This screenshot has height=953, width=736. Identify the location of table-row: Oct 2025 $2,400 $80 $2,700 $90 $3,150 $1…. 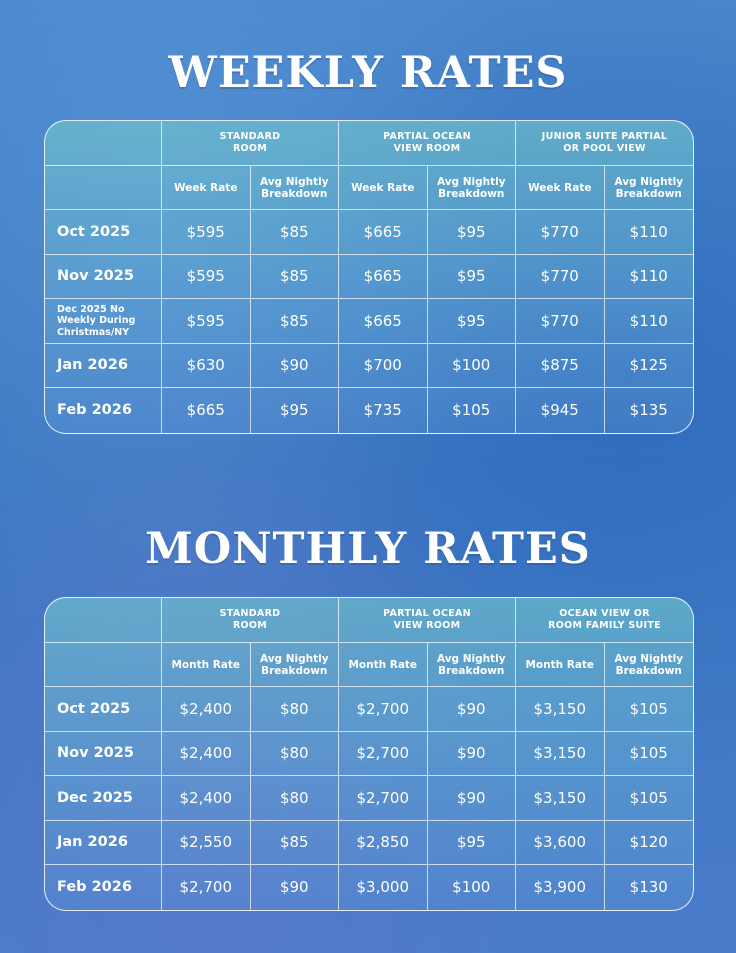
(369, 709).